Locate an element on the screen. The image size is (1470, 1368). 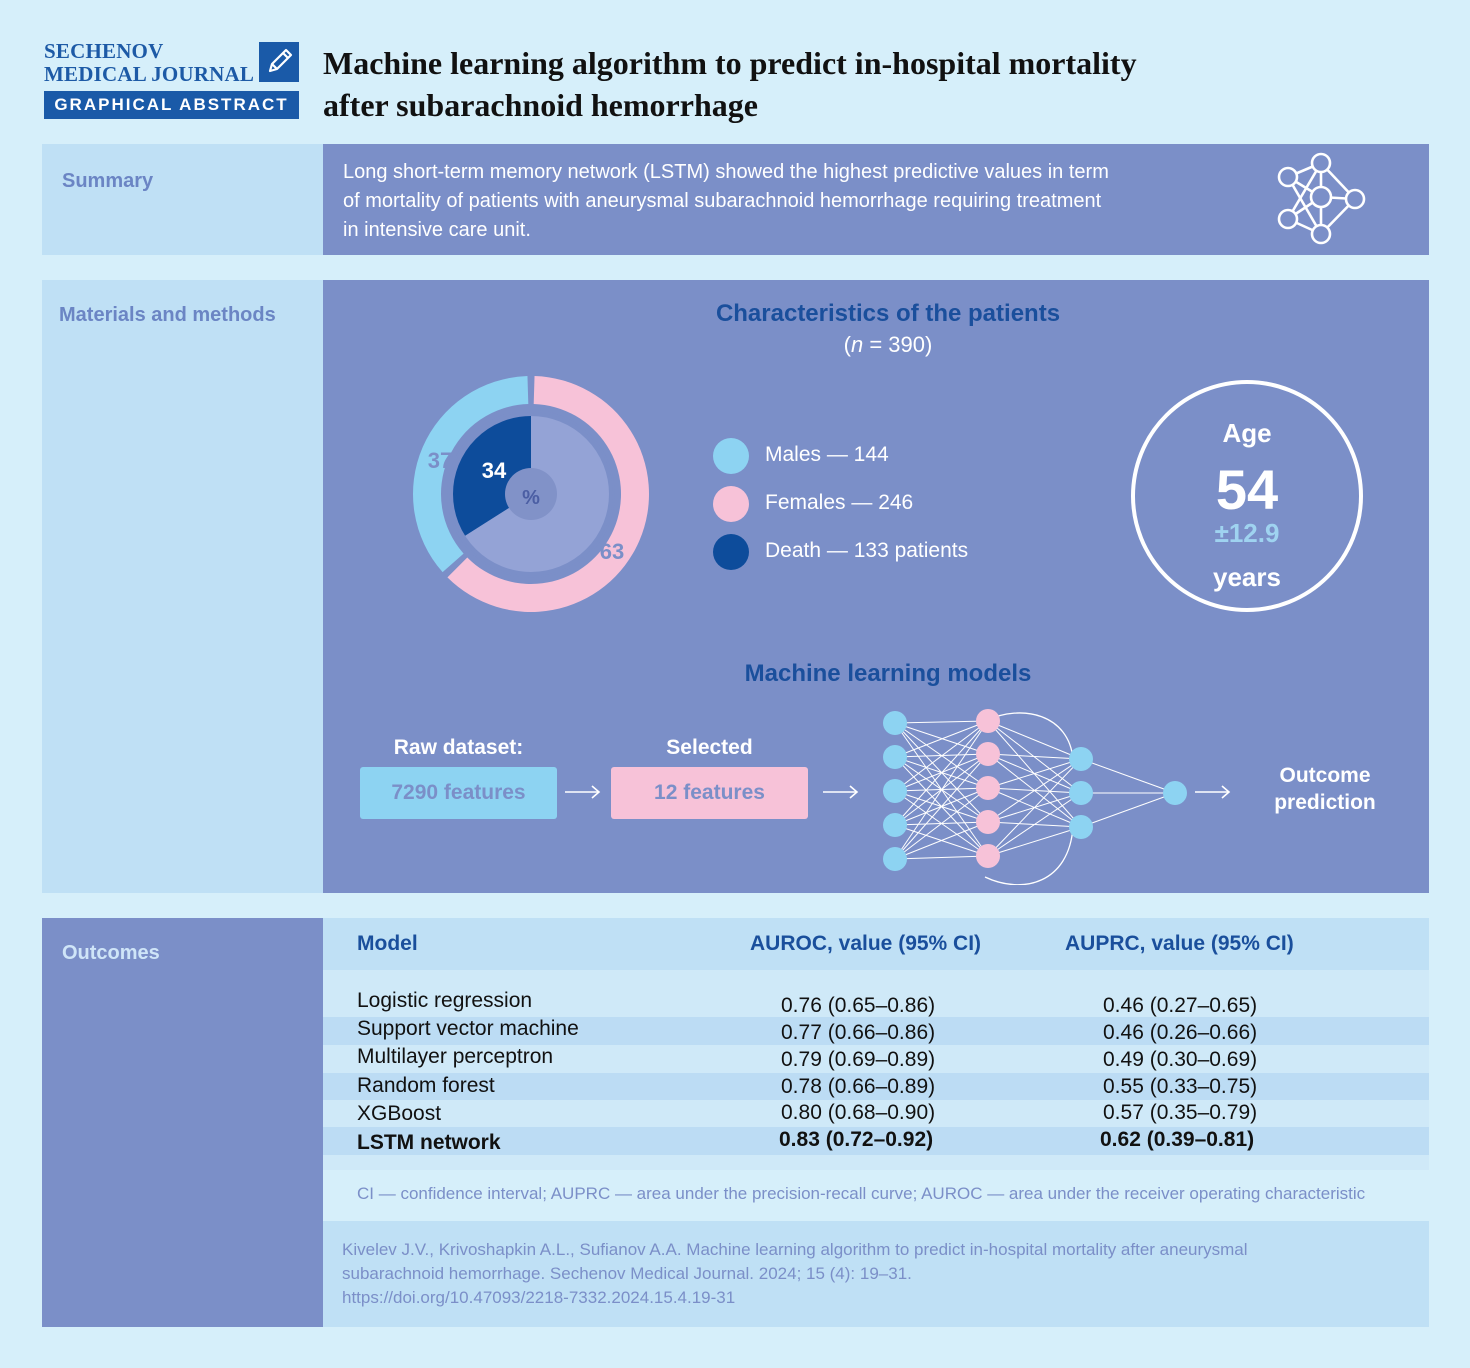
auroc-cell: 0.83 (0.72–0.92) is located at coordinates (856, 1139).